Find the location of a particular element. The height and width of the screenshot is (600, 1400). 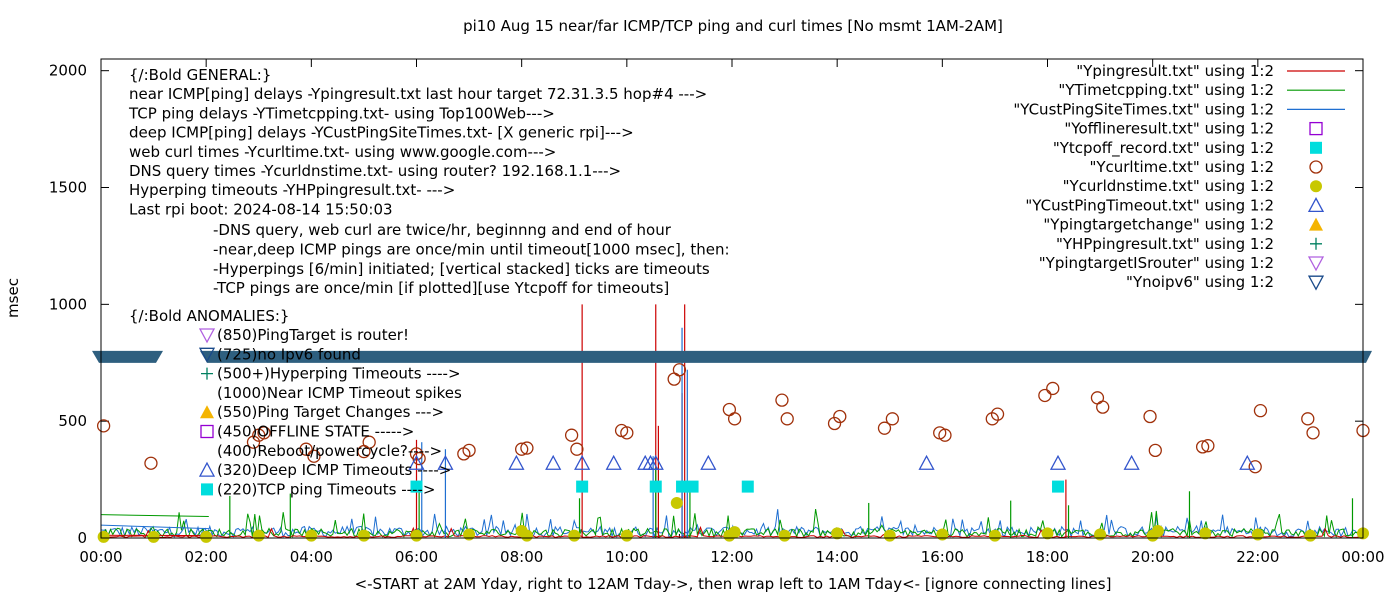

anomaly-label: (400)Reboot/powercycle?----> is located at coordinates (329, 451).